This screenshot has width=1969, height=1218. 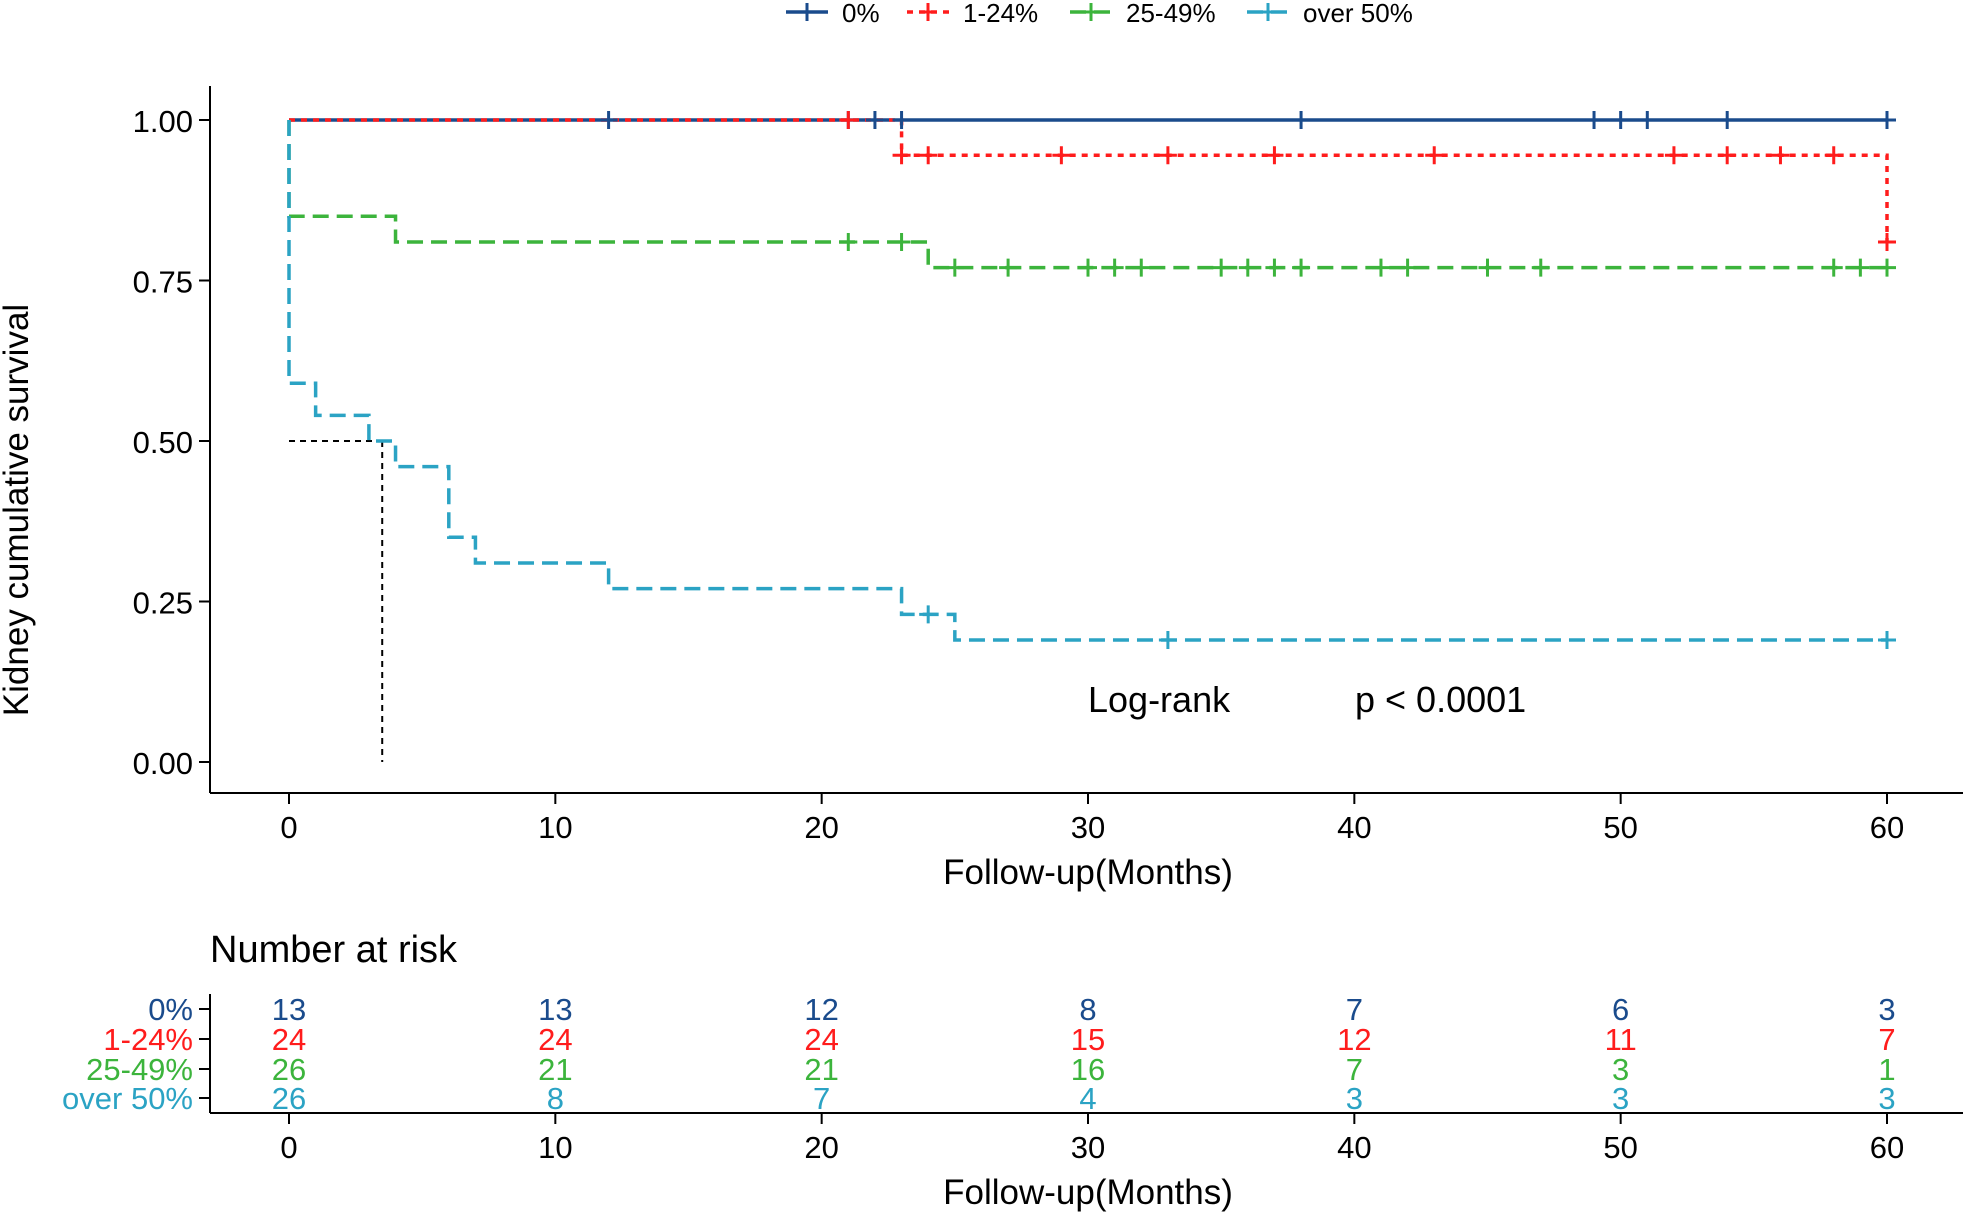 I want to click on risk-count: 4, so click(x=1087, y=1098).